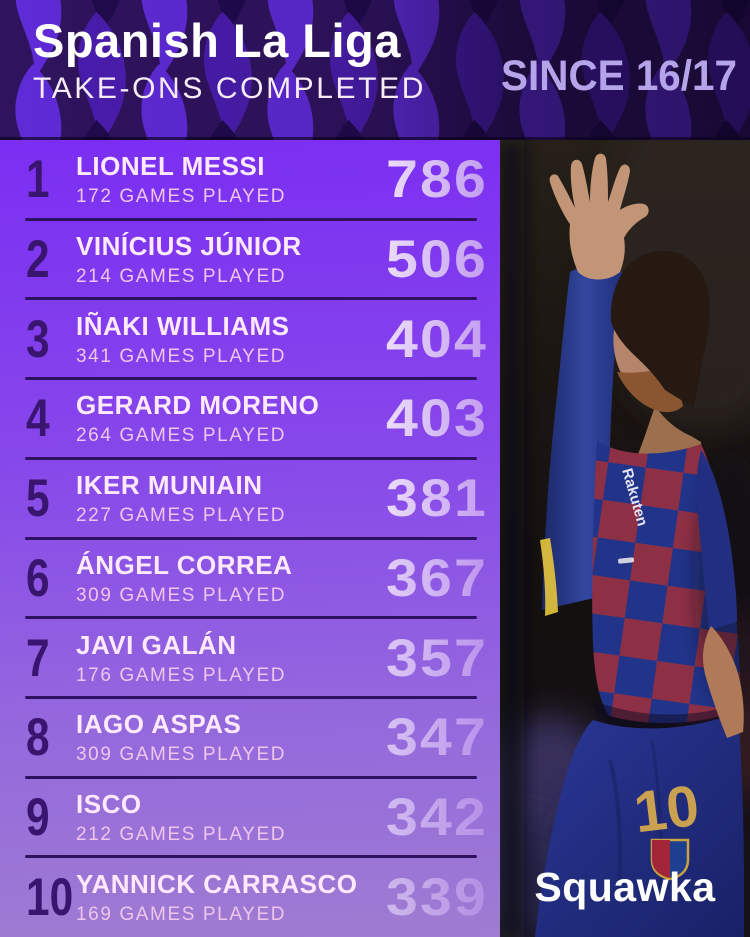 Image resolution: width=750 pixels, height=937 pixels. I want to click on games-played: 214 GAMES PLAYED, so click(181, 277).